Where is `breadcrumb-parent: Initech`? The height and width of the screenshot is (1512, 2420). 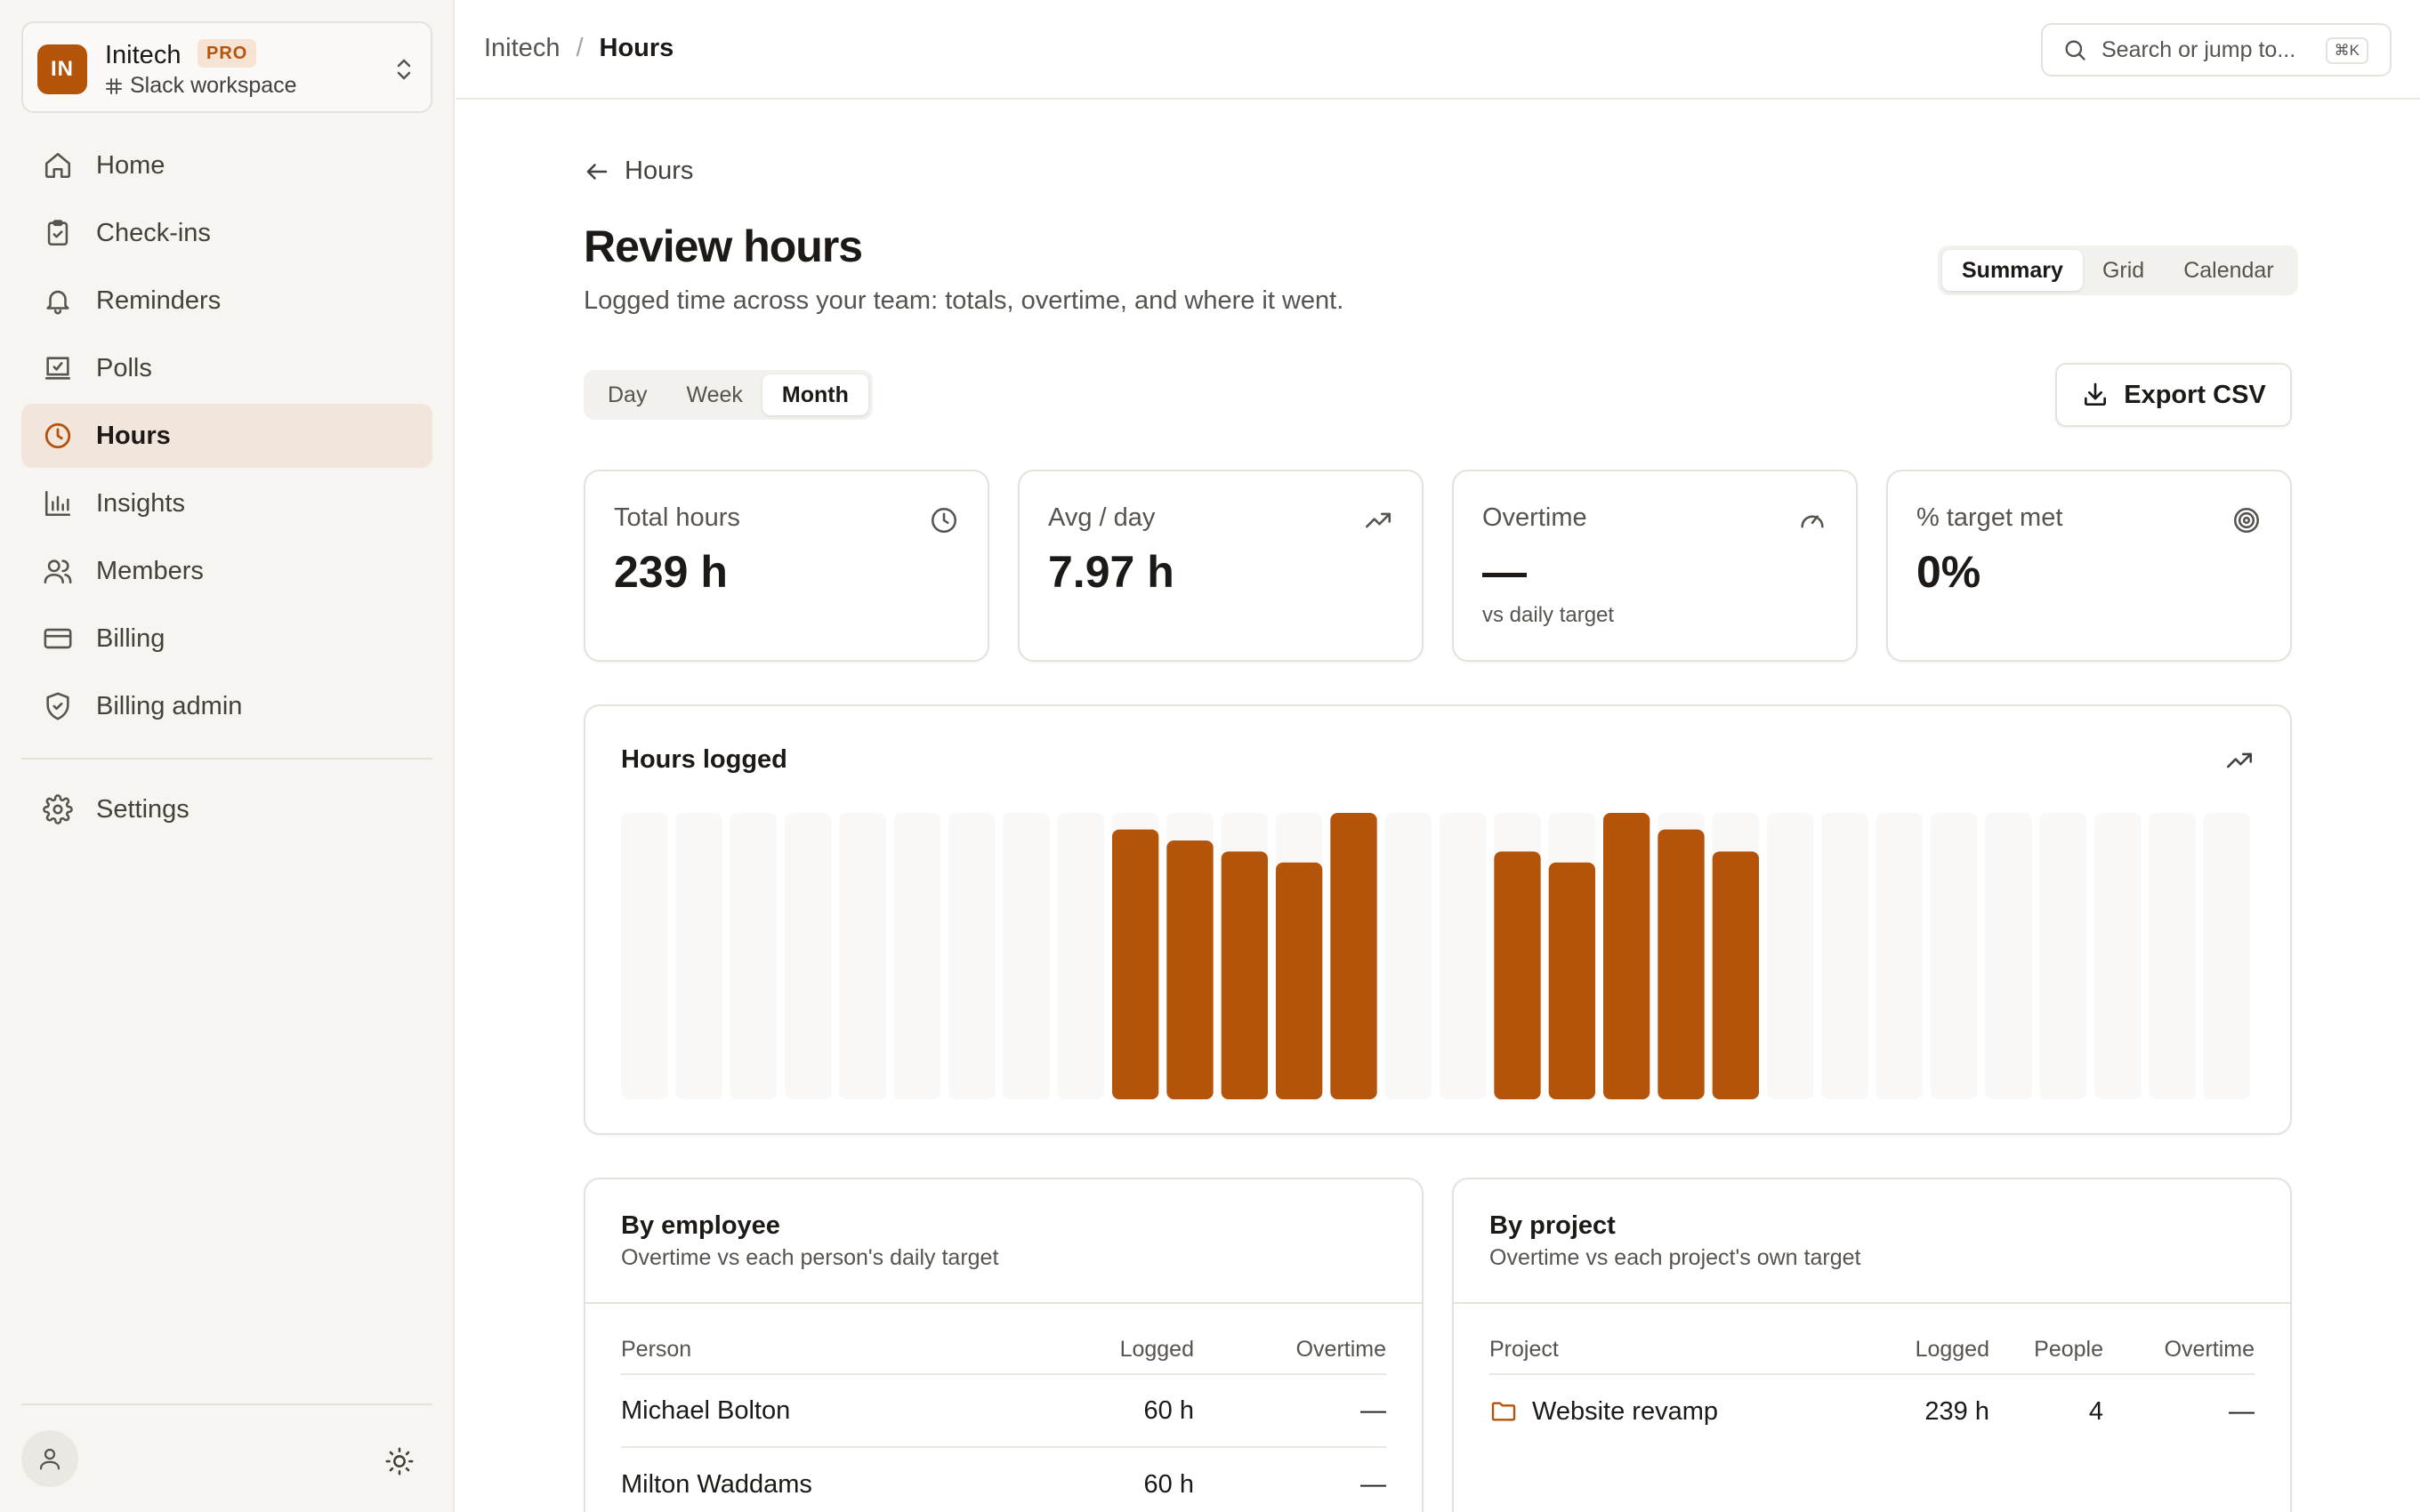 breadcrumb-parent: Initech is located at coordinates (522, 48).